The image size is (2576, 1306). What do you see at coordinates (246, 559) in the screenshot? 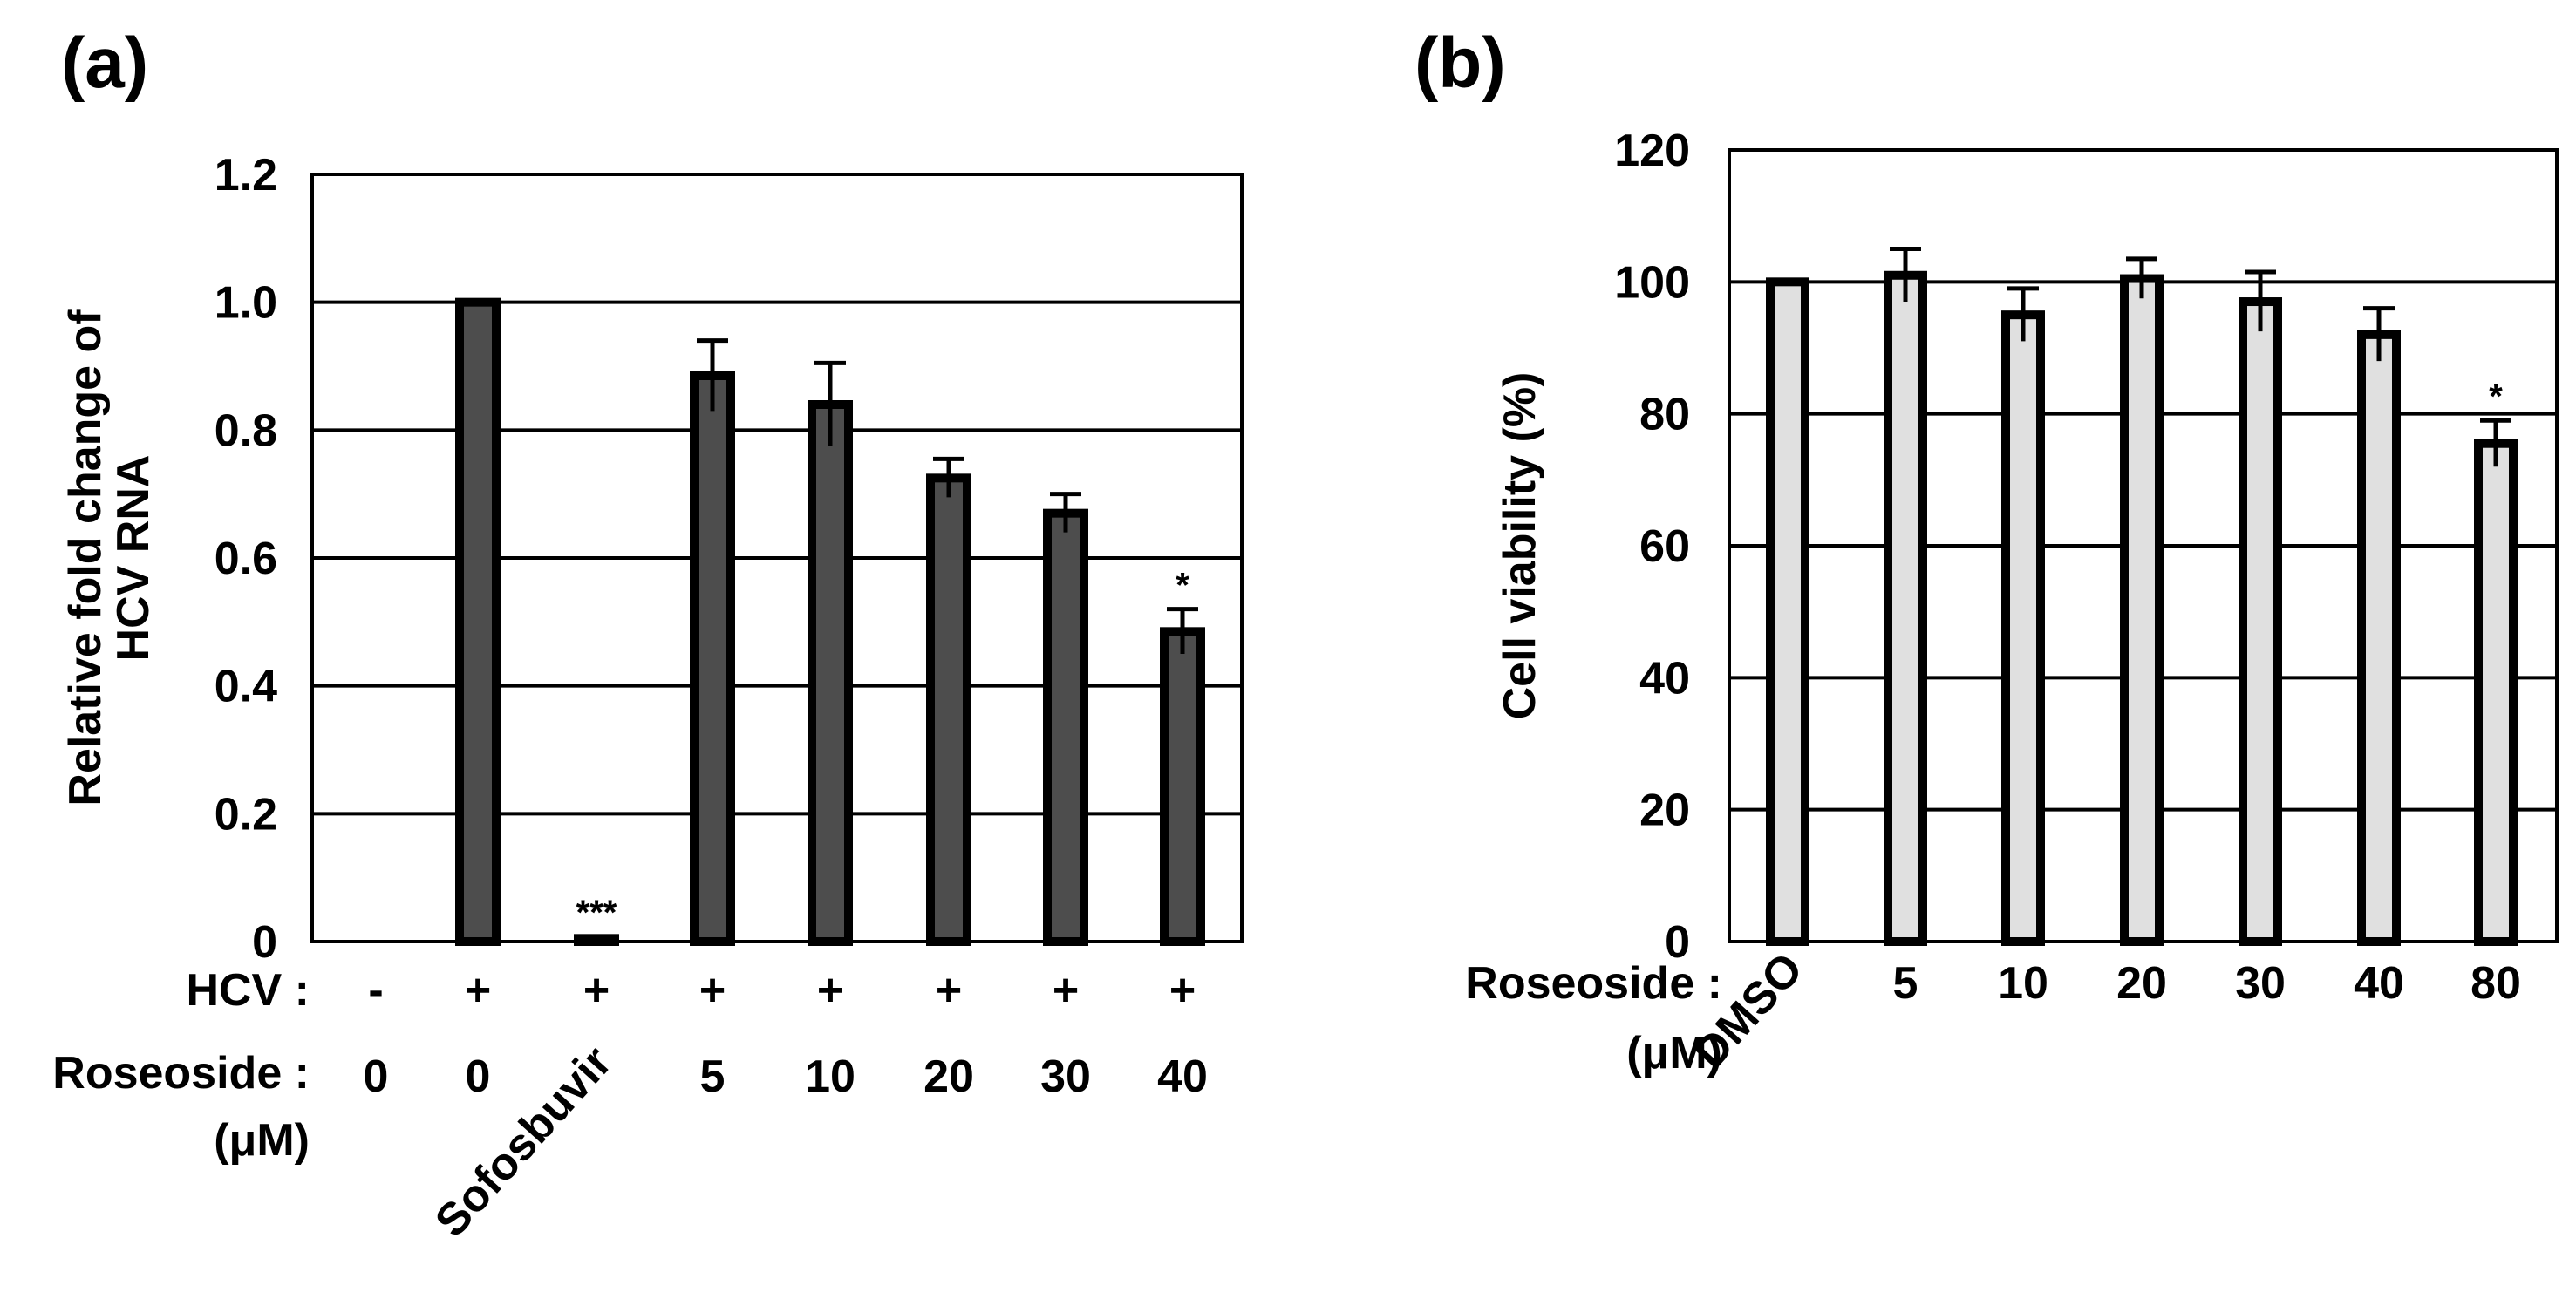
I see `y-tick-label: 0.6` at bounding box center [246, 559].